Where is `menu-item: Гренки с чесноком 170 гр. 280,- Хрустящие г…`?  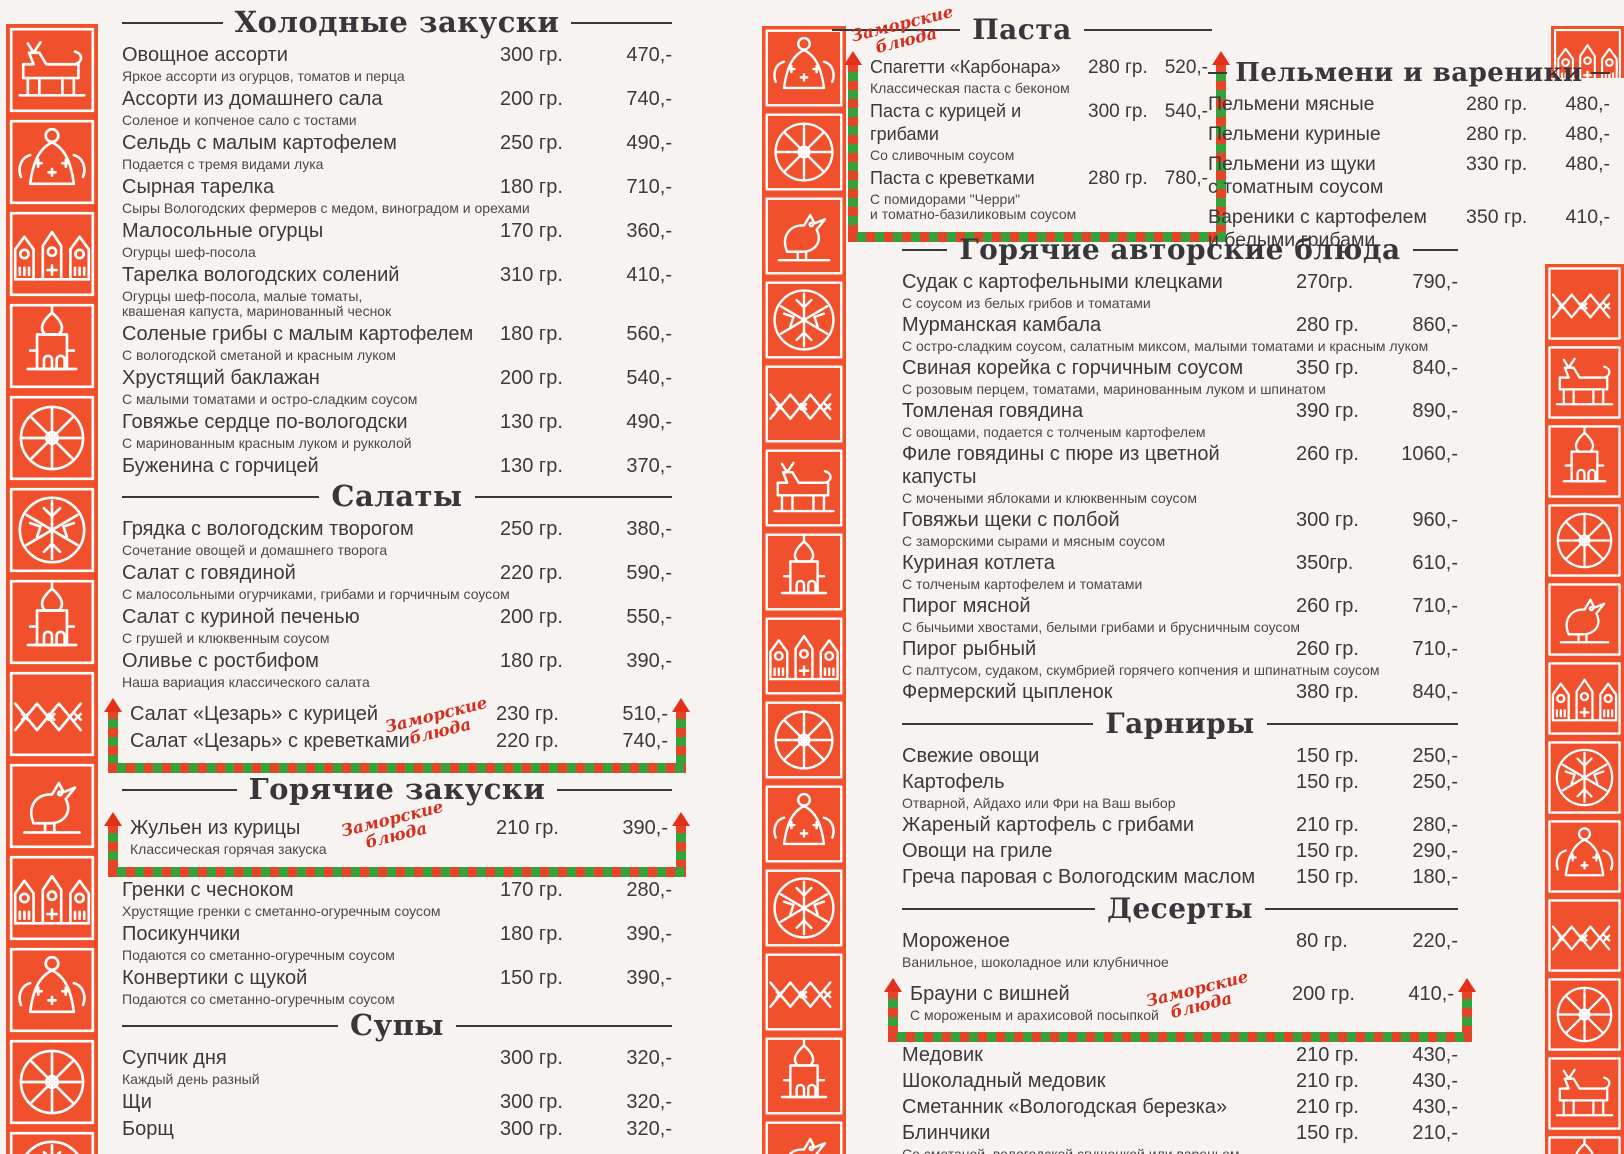
menu-item: Гренки с чесноком 170 гр. 280,- Хрустящие г… is located at coordinates (397, 899).